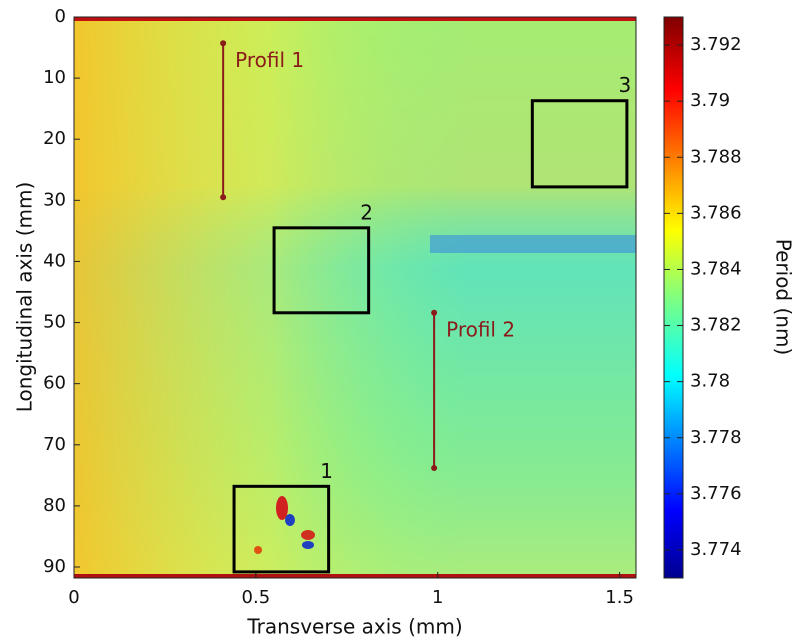  I want to click on profile-label: Profil 1, so click(269, 60).